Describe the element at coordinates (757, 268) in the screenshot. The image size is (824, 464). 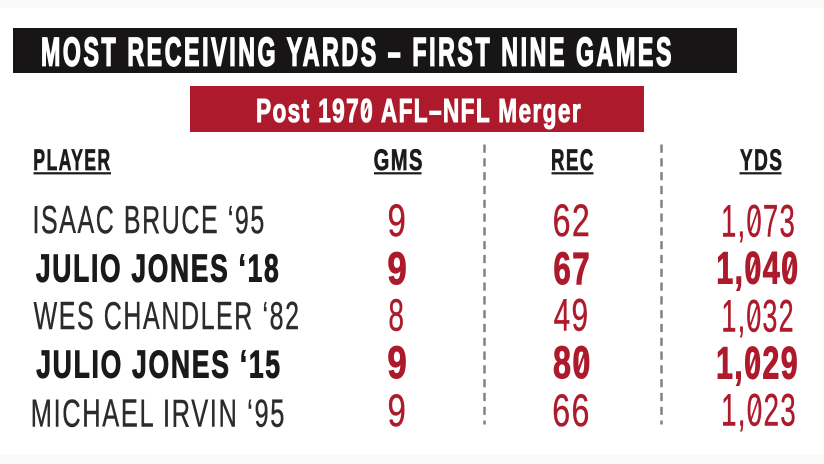
I see `svg-text: 1,040` at that location.